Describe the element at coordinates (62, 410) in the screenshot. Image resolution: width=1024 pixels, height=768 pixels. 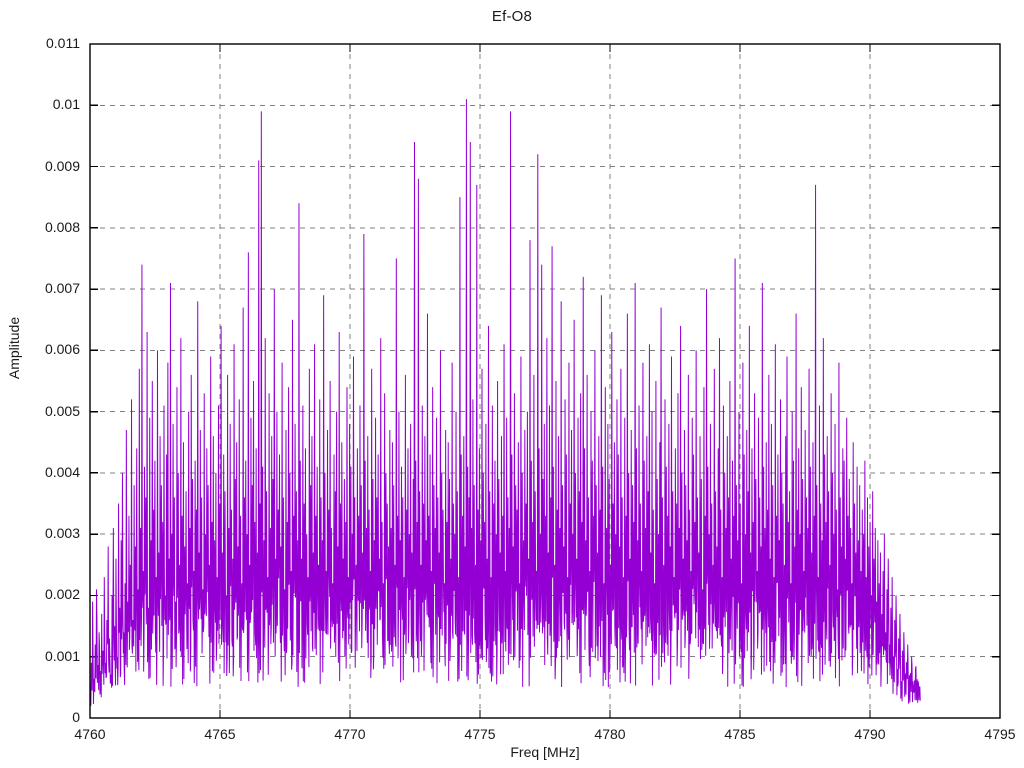
I see `y-tick-label: 0.005` at that location.